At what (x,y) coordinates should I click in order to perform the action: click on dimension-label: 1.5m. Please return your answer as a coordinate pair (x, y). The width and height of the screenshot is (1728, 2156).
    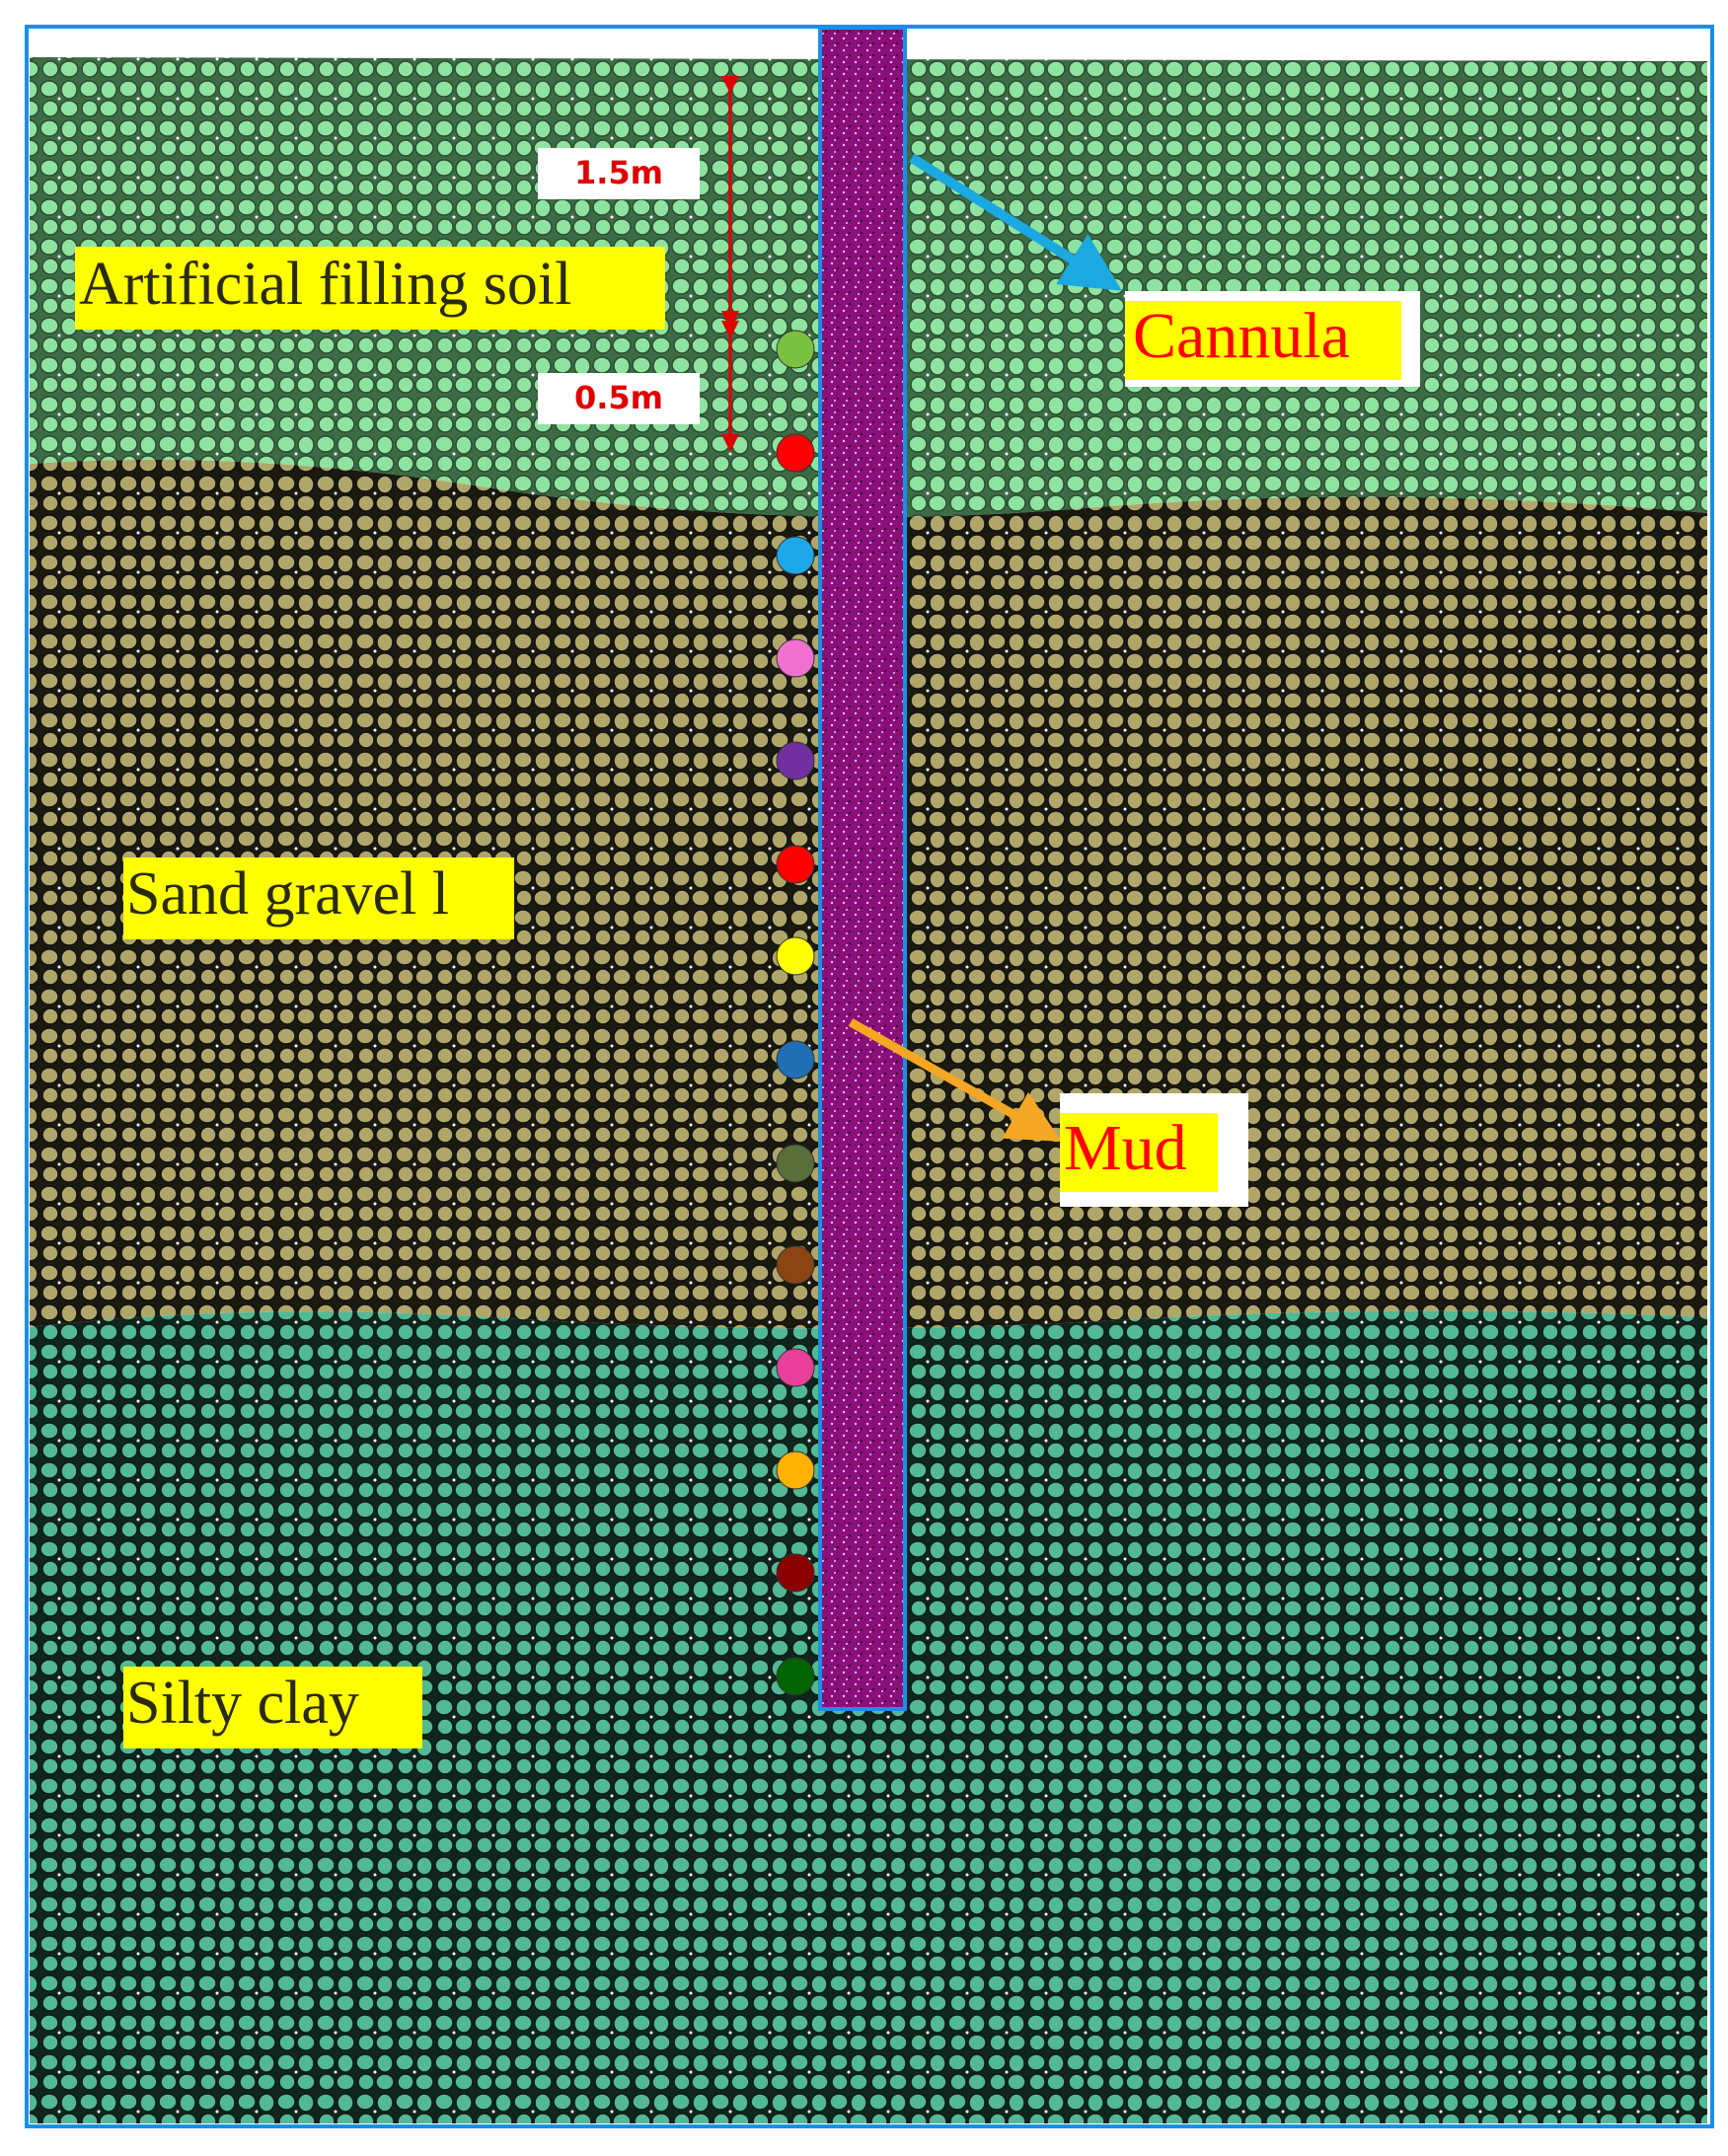
    Looking at the image, I should click on (618, 172).